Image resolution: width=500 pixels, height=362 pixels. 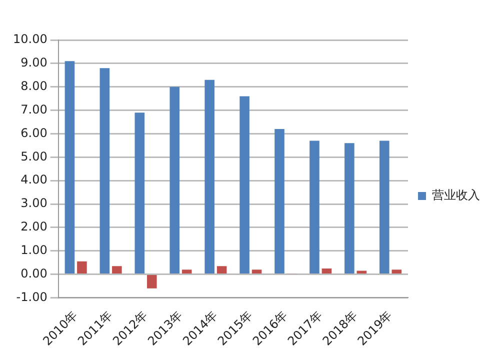 What do you see at coordinates (30, 39) in the screenshot?
I see `y-tick-label: 10.00` at bounding box center [30, 39].